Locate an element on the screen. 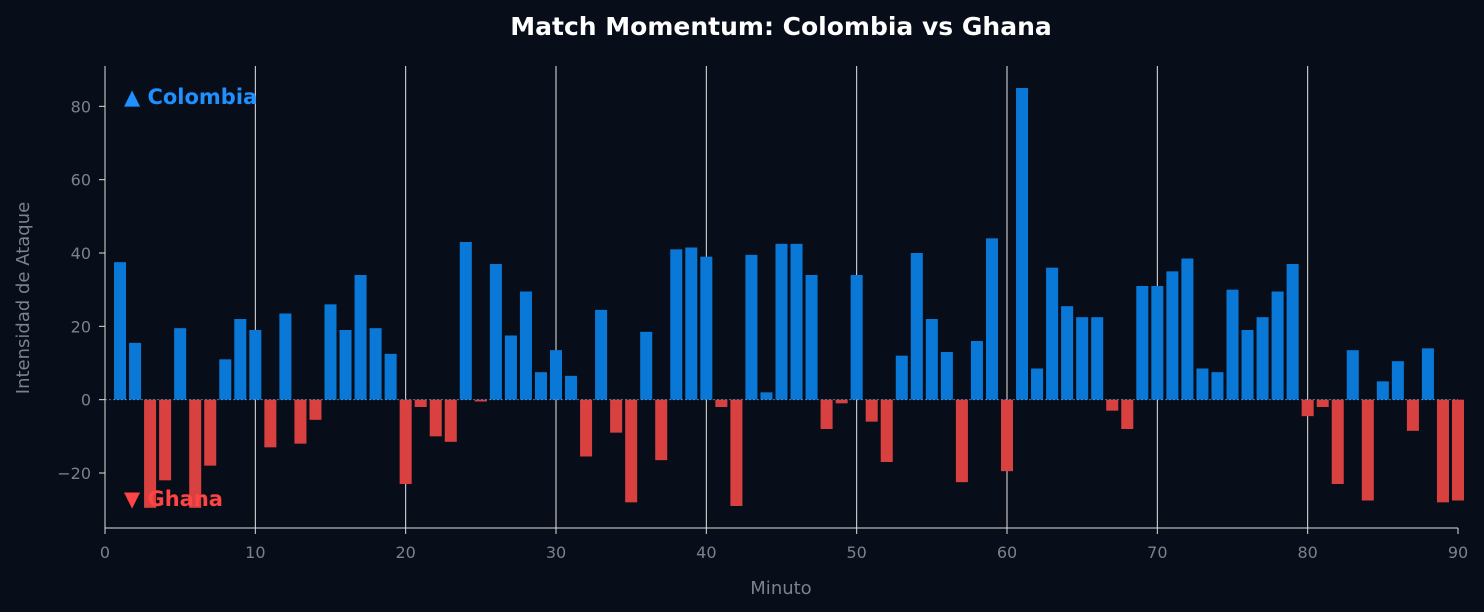 This screenshot has height=612, width=1484. y-tick-label: 0 is located at coordinates (86, 400).